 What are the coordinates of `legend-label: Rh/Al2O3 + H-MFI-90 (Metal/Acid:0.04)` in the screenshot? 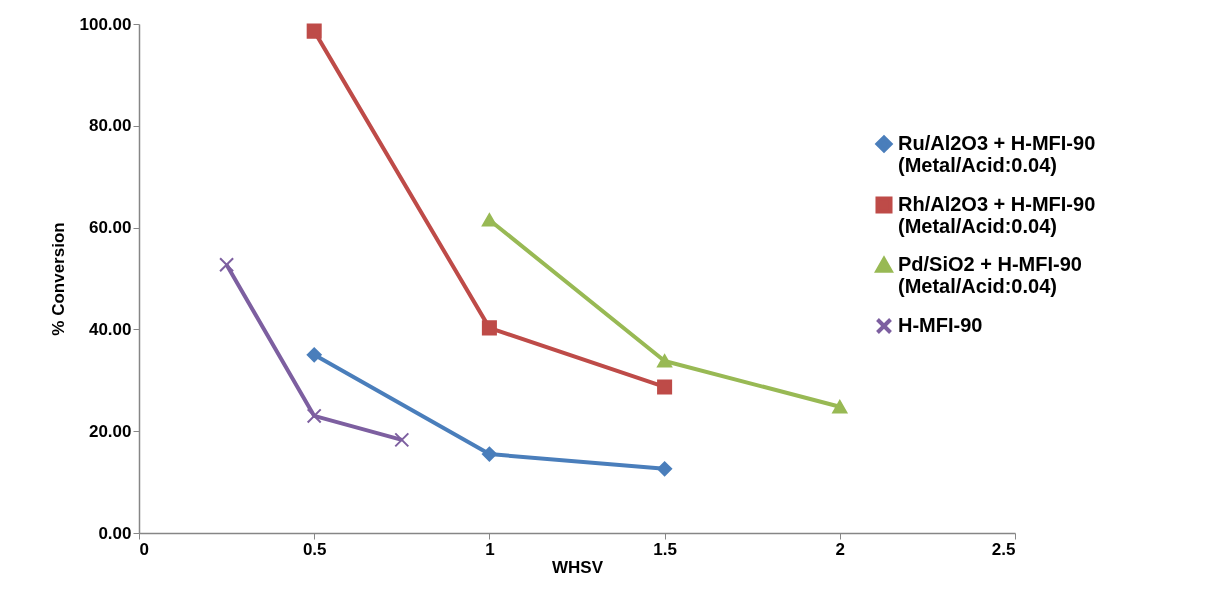 It's located at (997, 215).